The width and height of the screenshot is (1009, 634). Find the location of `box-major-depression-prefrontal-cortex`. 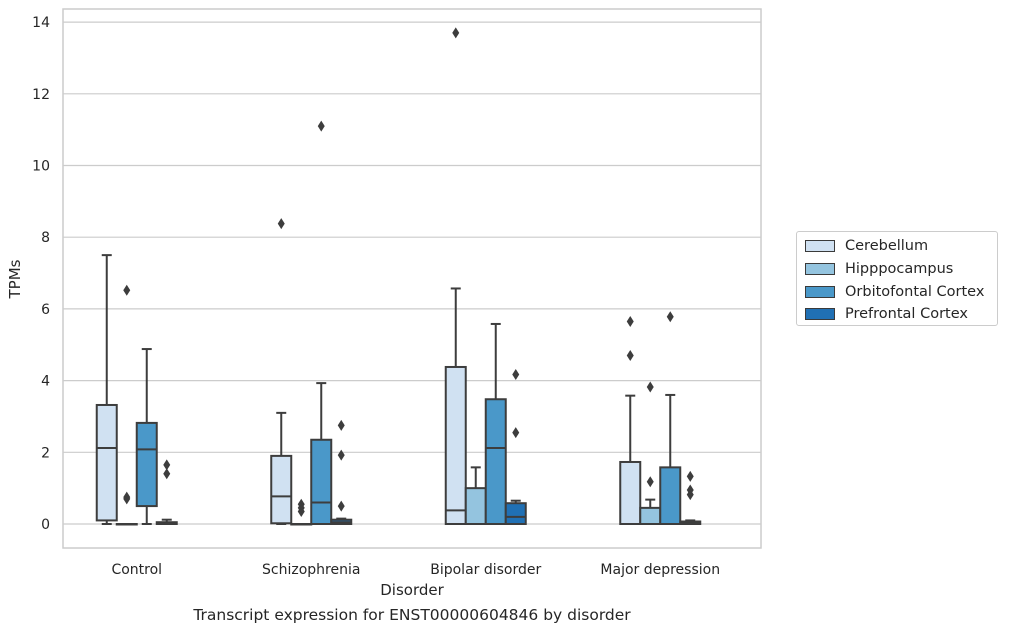

box-major-depression-prefrontal-cortex is located at coordinates (690, 497).